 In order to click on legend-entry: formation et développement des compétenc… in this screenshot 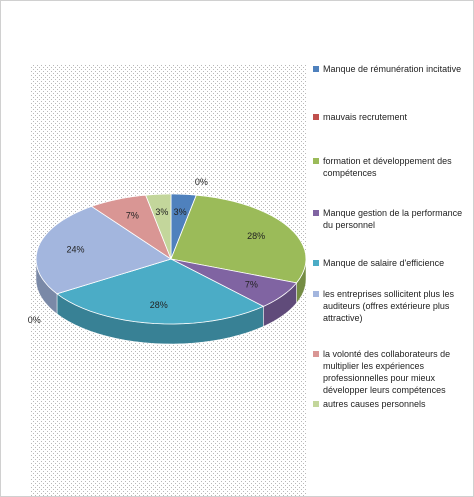, I will do `click(388, 167)`.